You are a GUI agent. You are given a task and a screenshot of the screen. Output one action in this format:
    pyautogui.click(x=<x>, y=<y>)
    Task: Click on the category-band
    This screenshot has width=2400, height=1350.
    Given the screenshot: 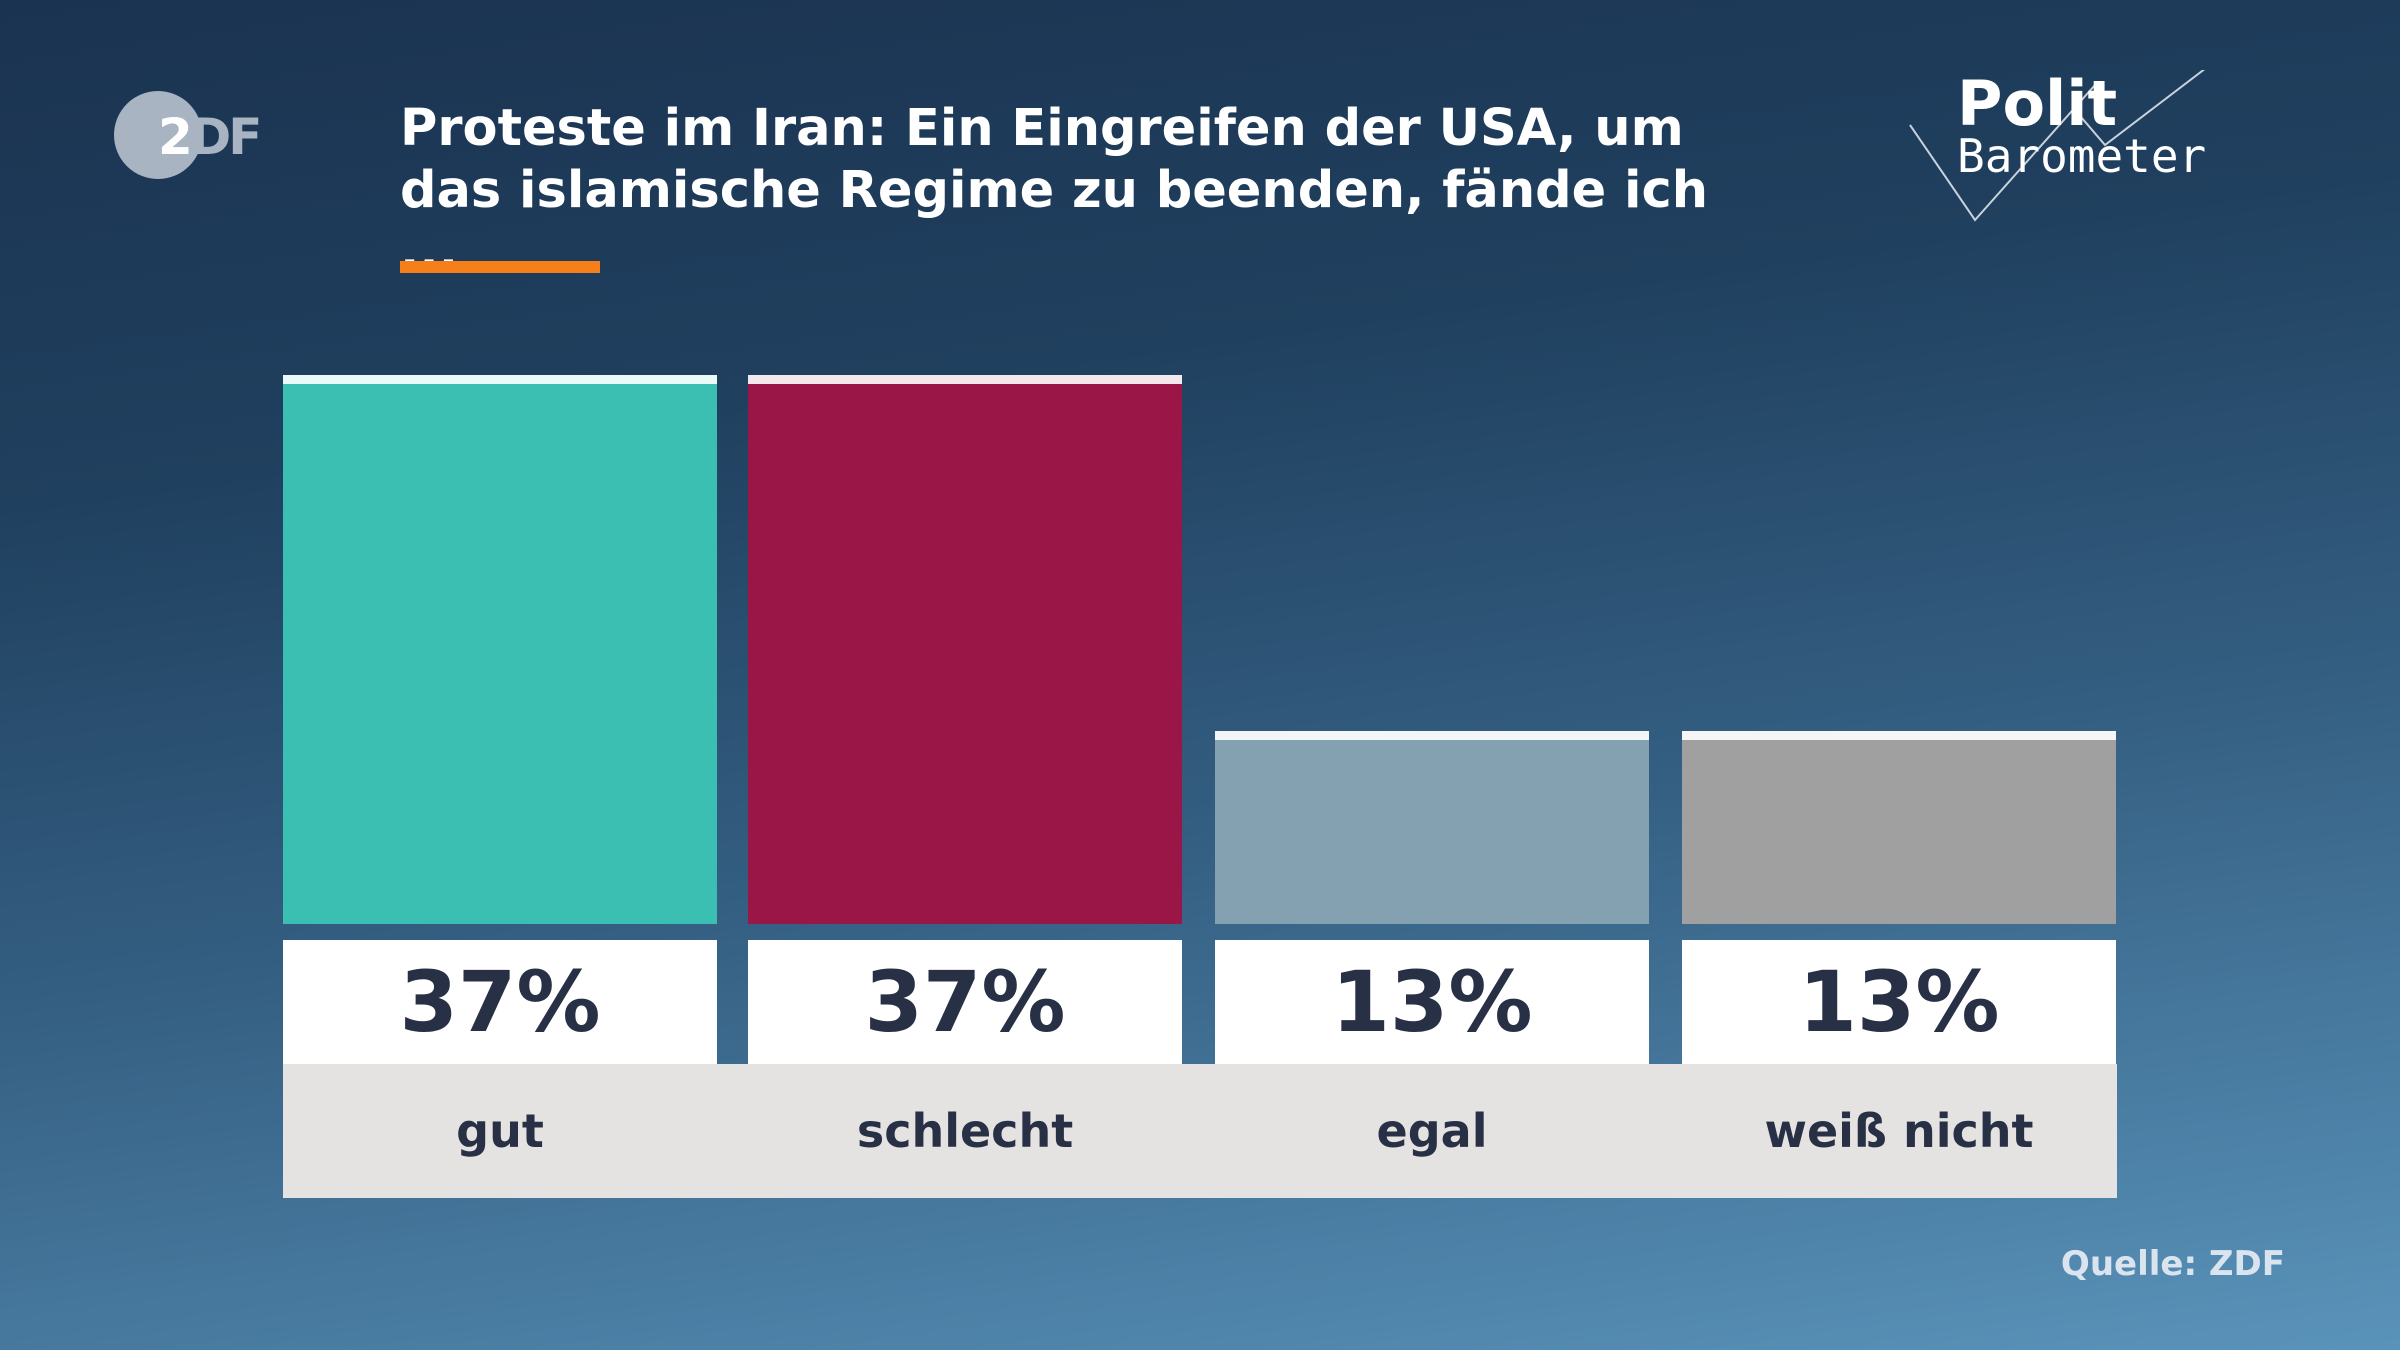 What is the action you would take?
    pyautogui.click(x=1200, y=1131)
    